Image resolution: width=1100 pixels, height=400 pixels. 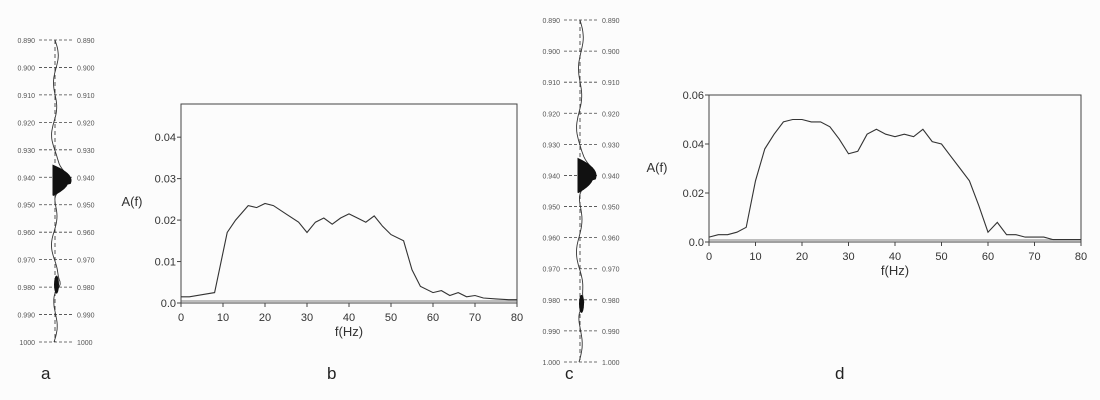 I want to click on panel-d-x-tick-label: 60, so click(x=988, y=257).